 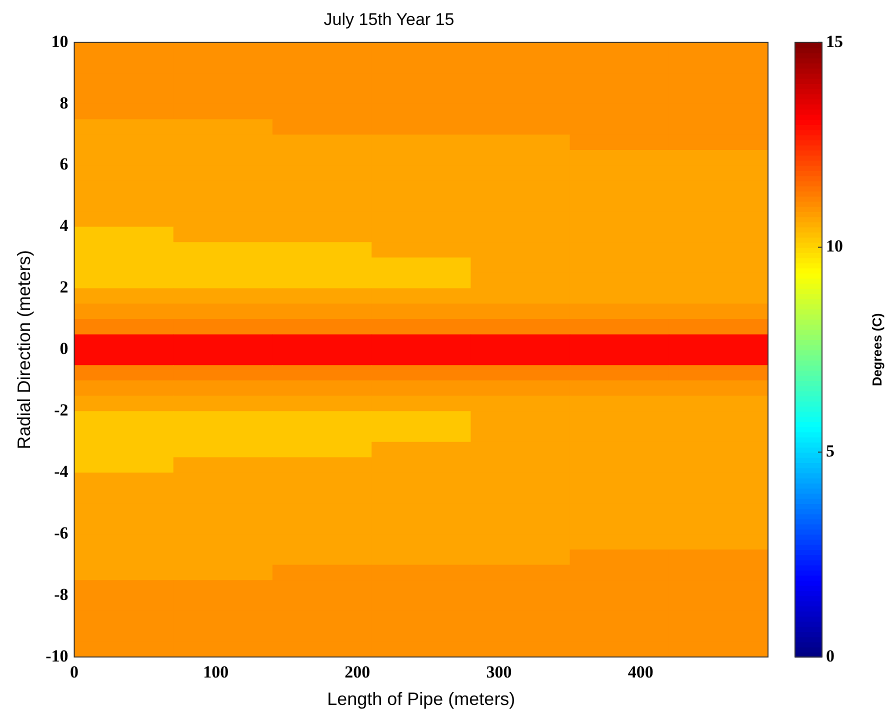 I want to click on y-tick-label: -8, so click(x=61, y=594).